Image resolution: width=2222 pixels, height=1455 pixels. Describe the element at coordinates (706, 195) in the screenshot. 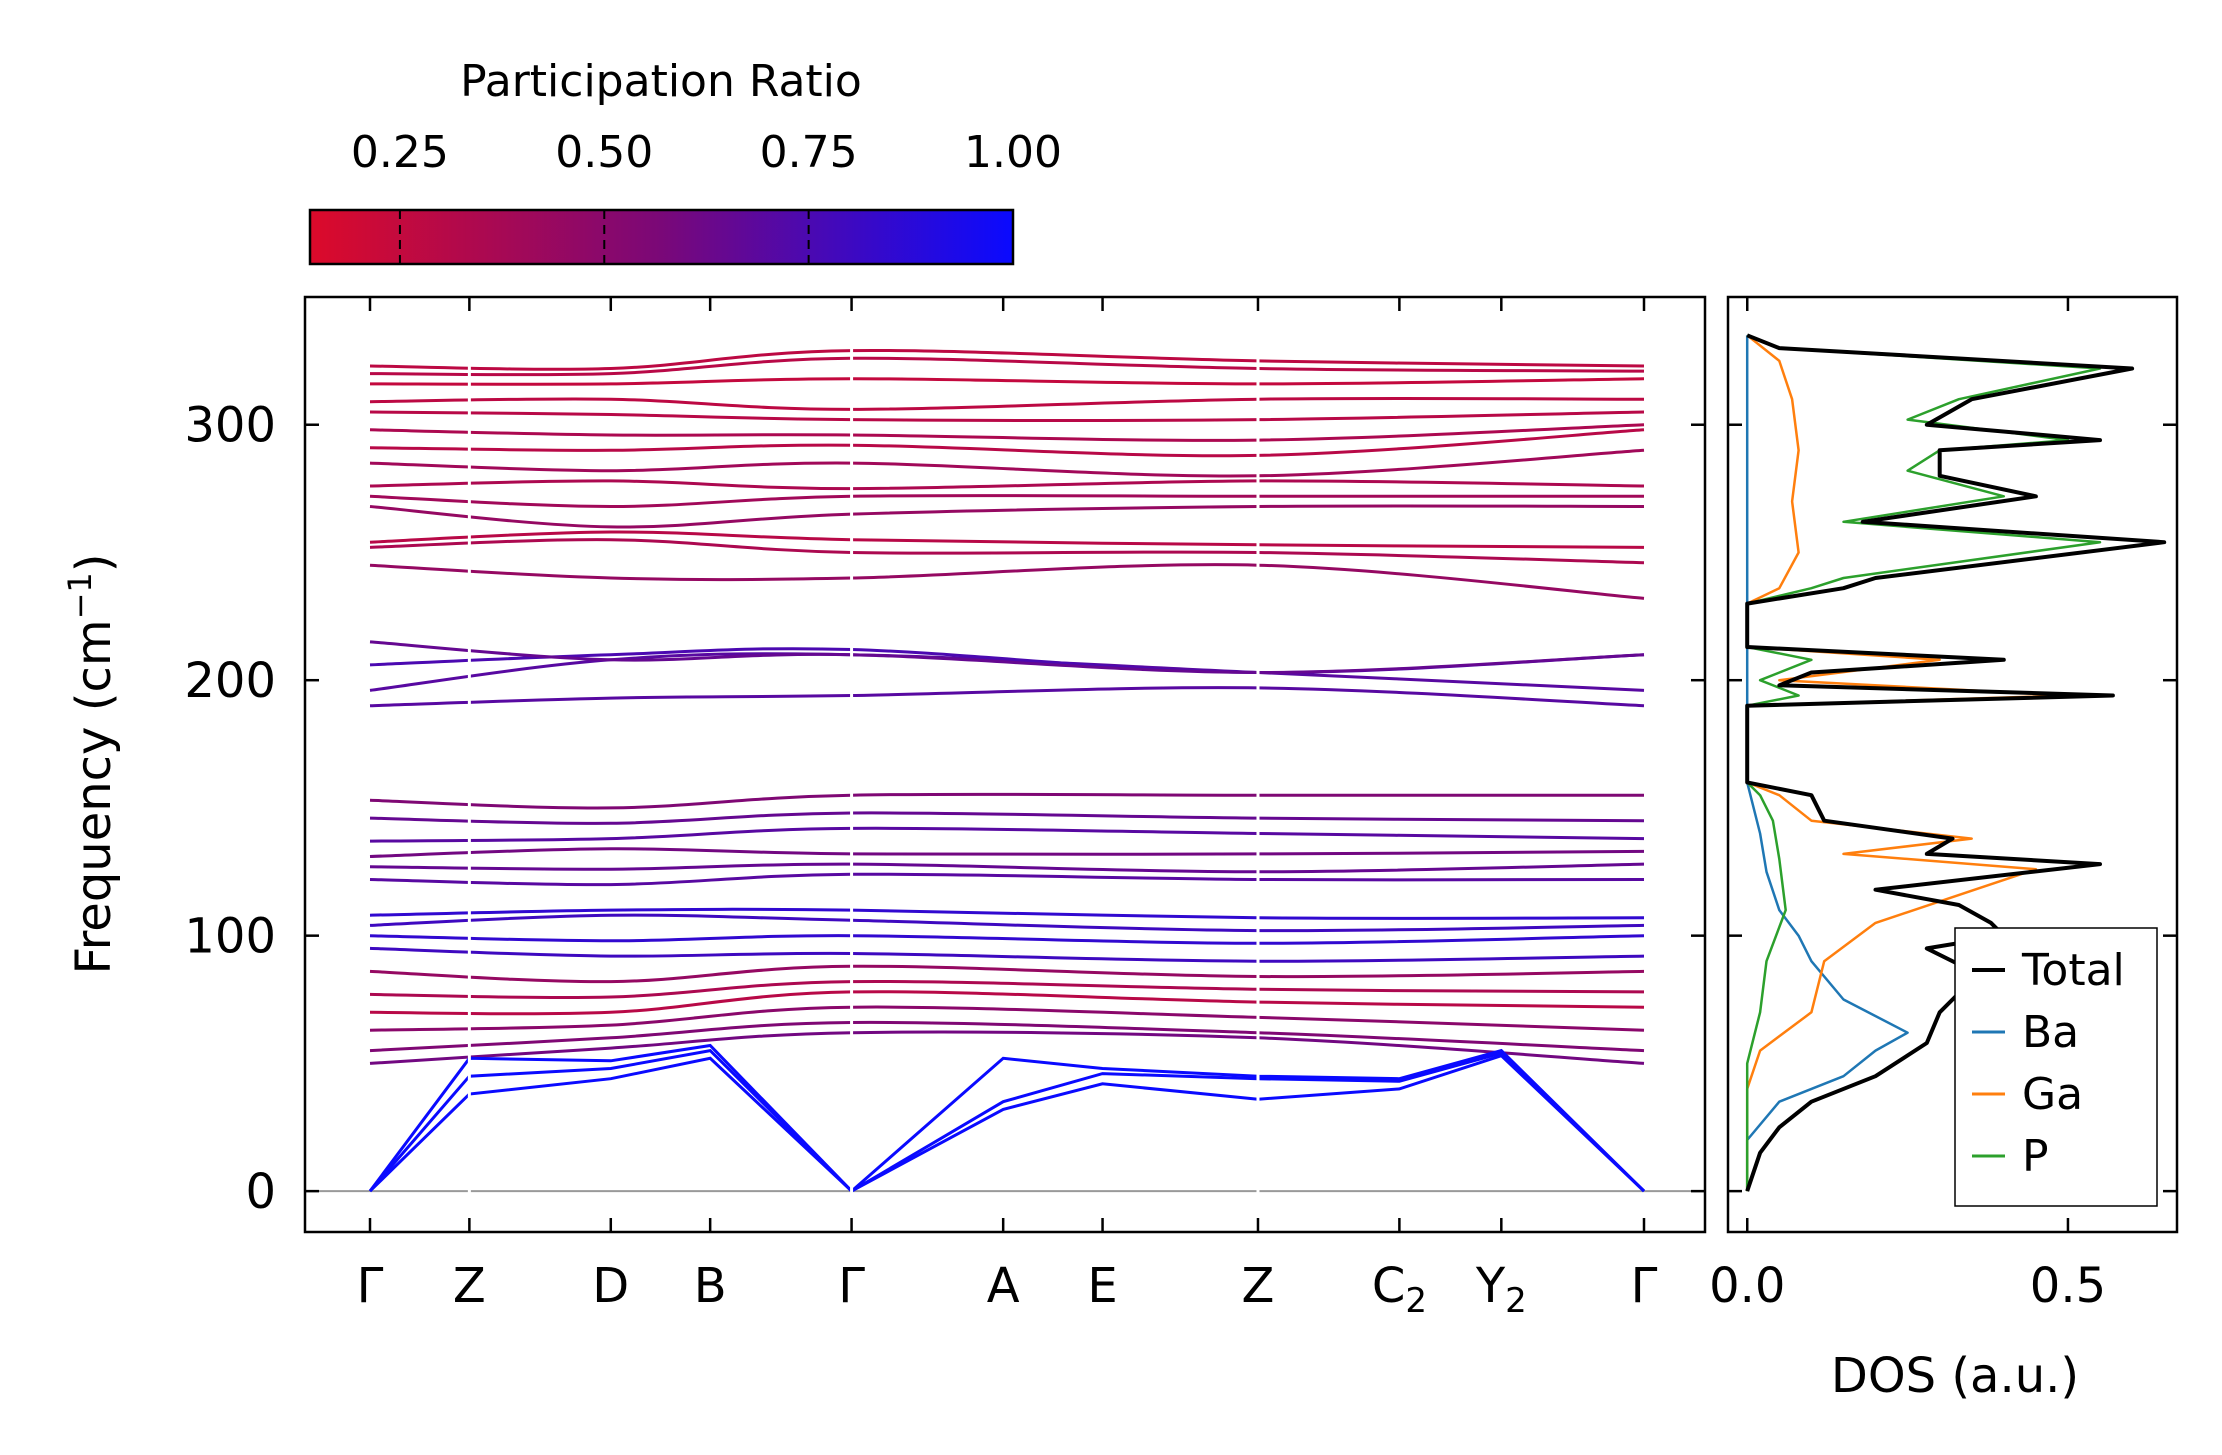

I see `colorbar-ticks: 0.25 0.50 0.75 1.00` at that location.